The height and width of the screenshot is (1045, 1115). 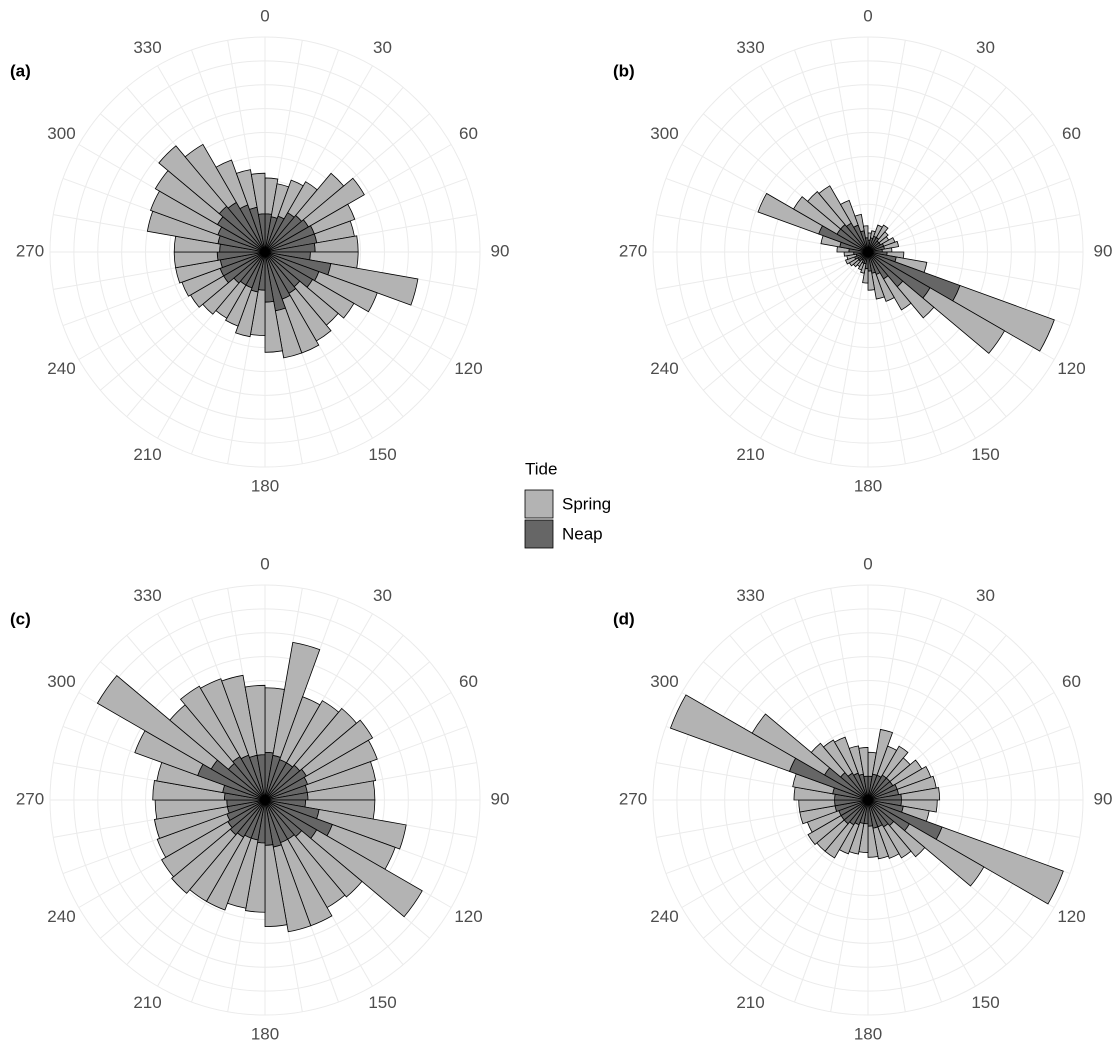 What do you see at coordinates (20, 70) in the screenshot?
I see `panel-label: (a)` at bounding box center [20, 70].